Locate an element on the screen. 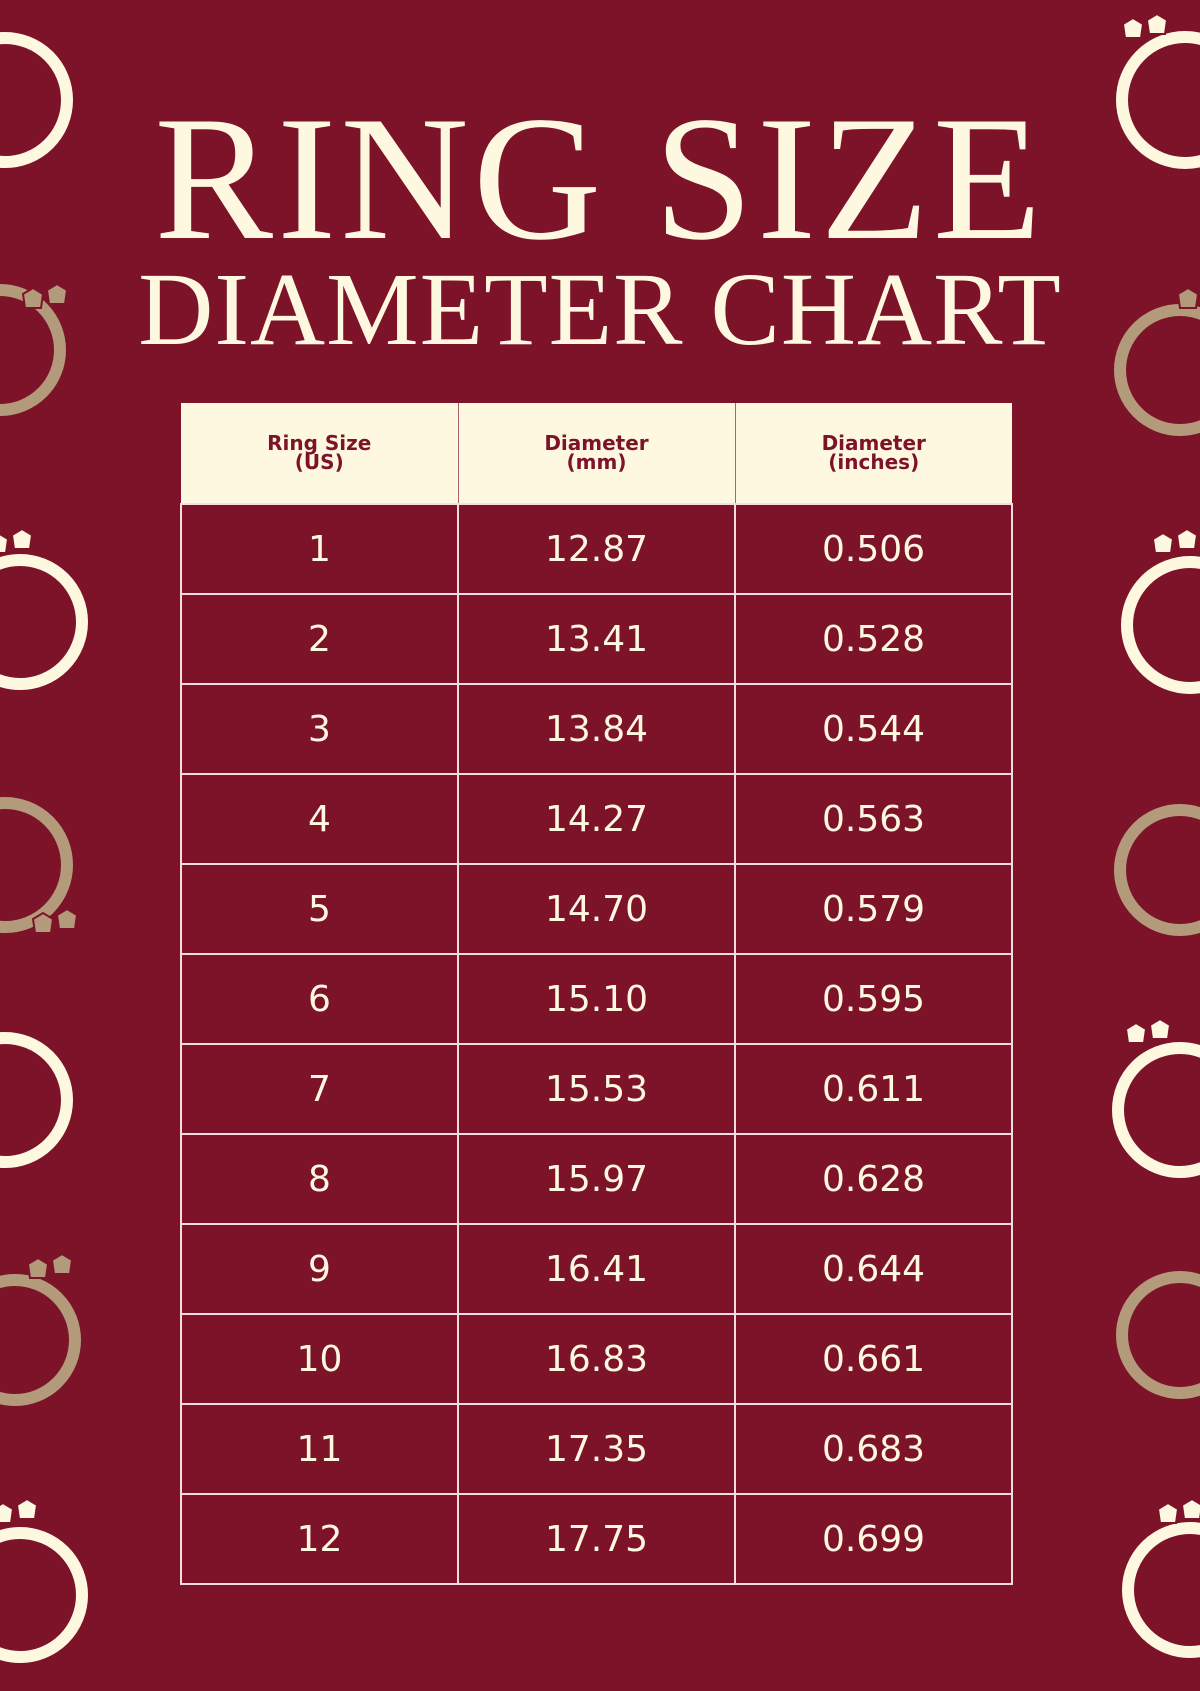 This screenshot has width=1200, height=1691. table-cell: 15.10 is located at coordinates (596, 999).